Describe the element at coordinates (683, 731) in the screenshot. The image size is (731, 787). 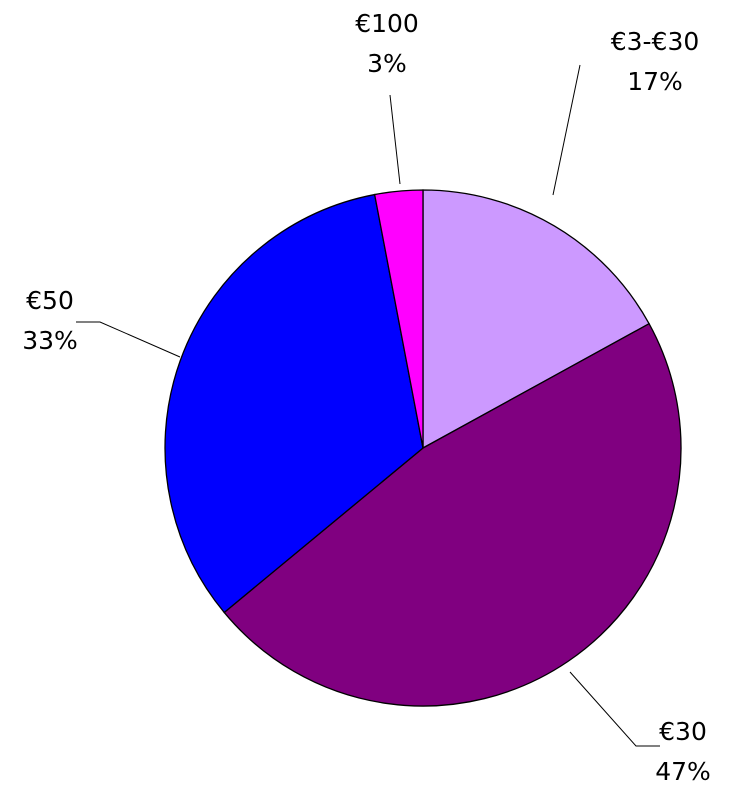
I see `slice-label: €30` at that location.